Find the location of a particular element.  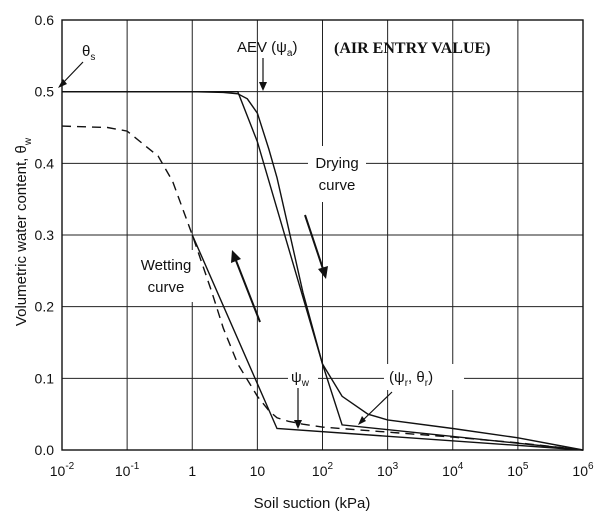

aev-arrowhead is located at coordinates (263, 86).